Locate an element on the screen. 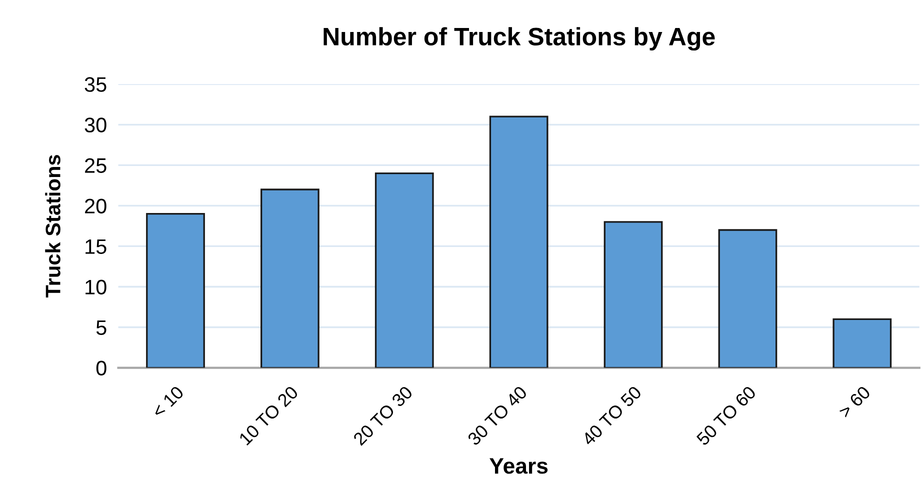  y-tick-label: 35 is located at coordinates (95, 84).